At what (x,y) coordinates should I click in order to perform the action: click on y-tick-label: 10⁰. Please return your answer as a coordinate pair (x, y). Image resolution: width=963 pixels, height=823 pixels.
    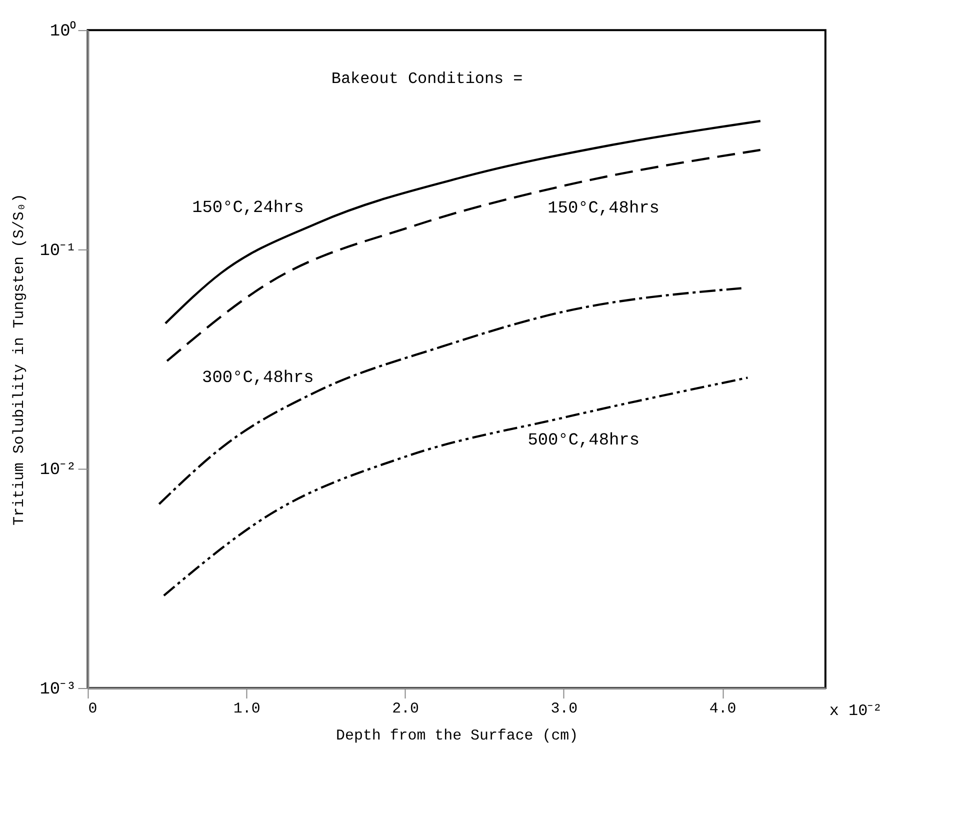
    Looking at the image, I should click on (63, 31).